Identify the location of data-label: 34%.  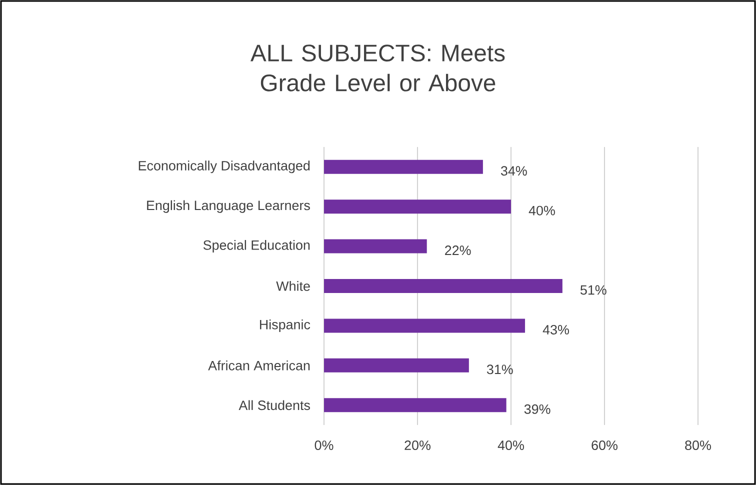
(513, 171).